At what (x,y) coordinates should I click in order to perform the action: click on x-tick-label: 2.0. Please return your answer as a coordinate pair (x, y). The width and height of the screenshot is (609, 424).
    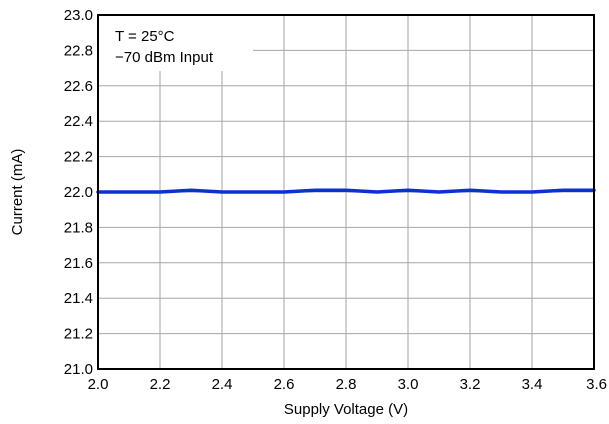
    Looking at the image, I should click on (98, 384).